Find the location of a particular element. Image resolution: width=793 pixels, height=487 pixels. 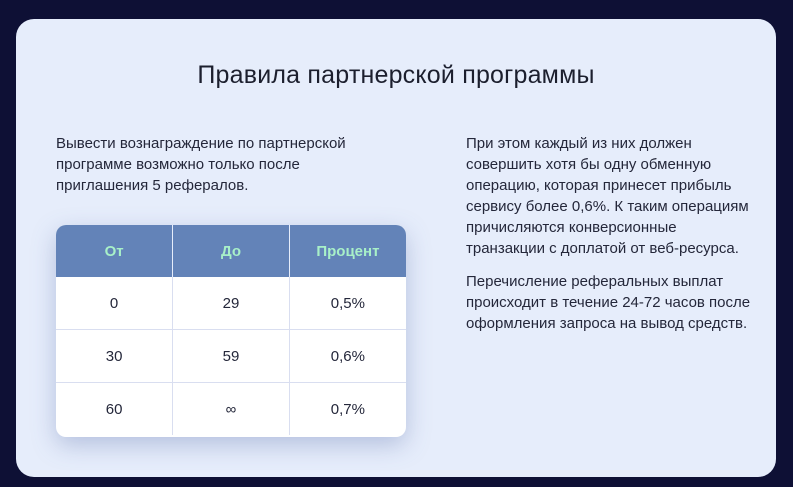

cell-to: 59 is located at coordinates (231, 356).